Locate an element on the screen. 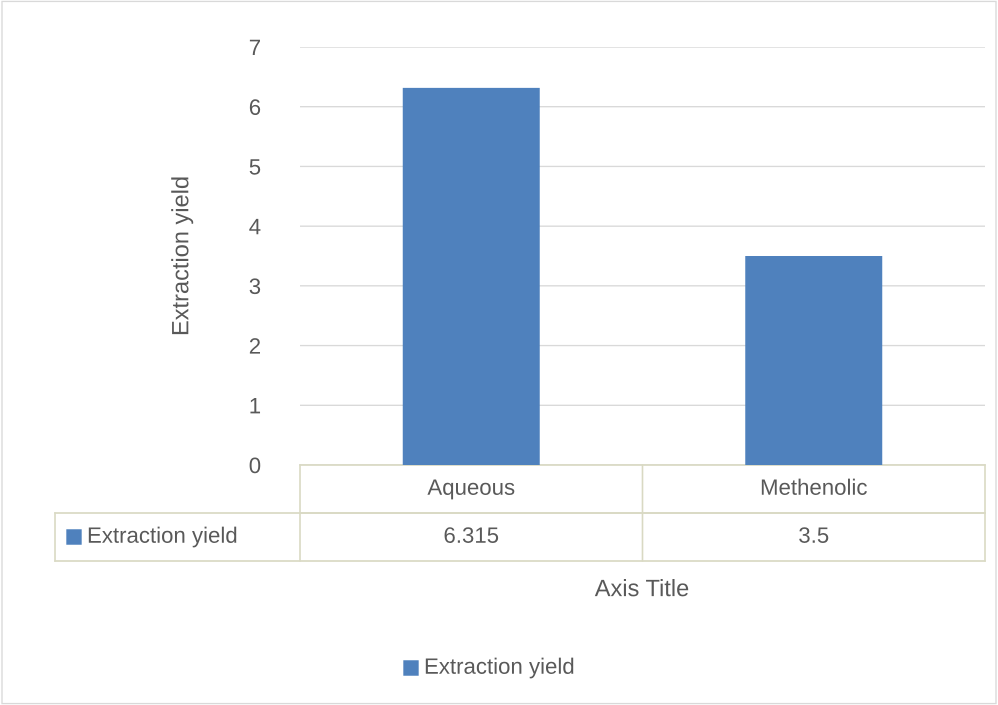 The image size is (998, 705). x-tick-label: Methenolic is located at coordinates (814, 486).